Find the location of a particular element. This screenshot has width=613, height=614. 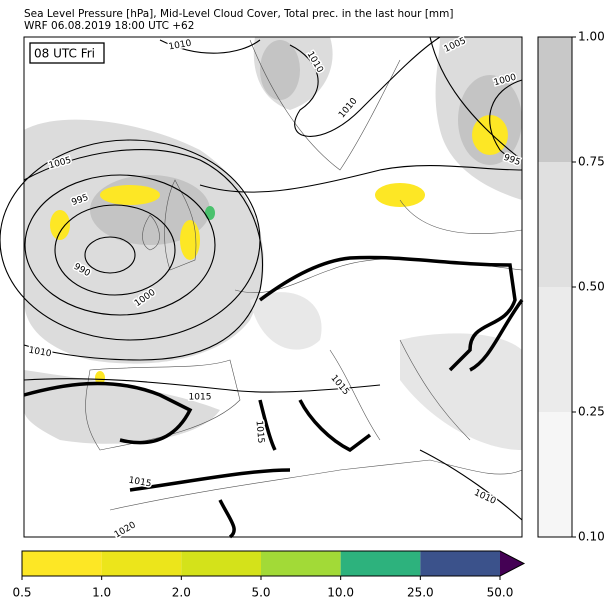

time-label: 08 UTC Fri is located at coordinates (64, 54).